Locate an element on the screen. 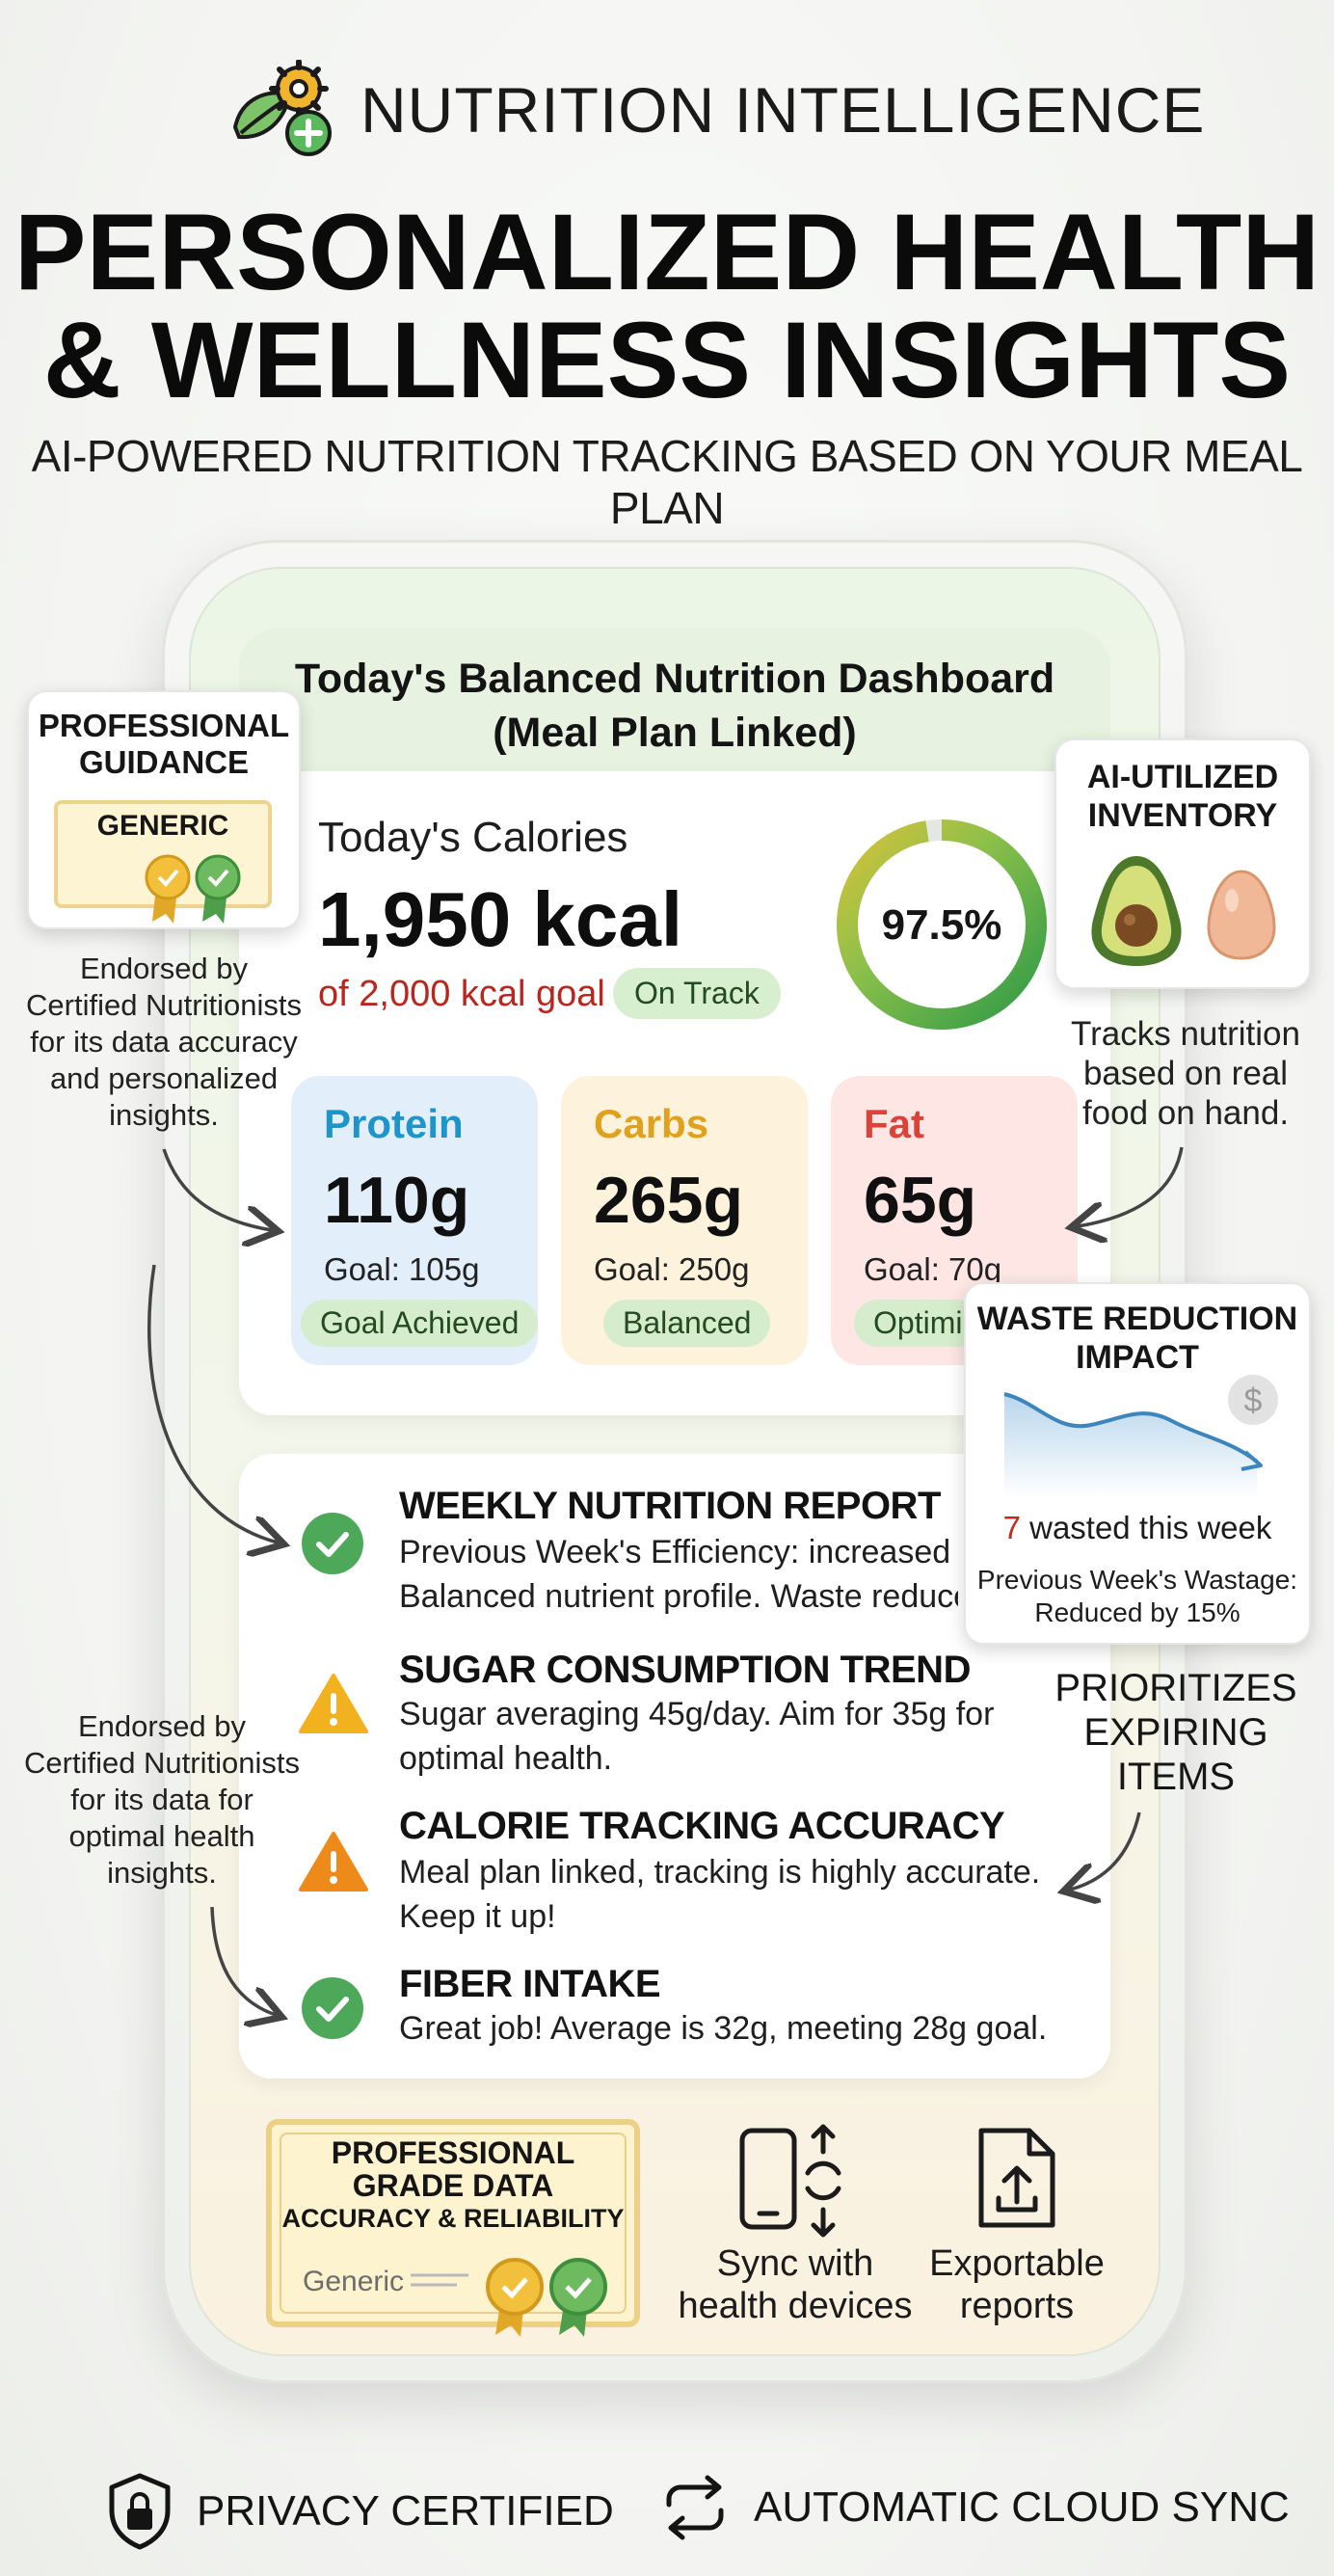 Image resolution: width=1334 pixels, height=2576 pixels. calories-goal: of 2,000 kcal goal is located at coordinates (461, 994).